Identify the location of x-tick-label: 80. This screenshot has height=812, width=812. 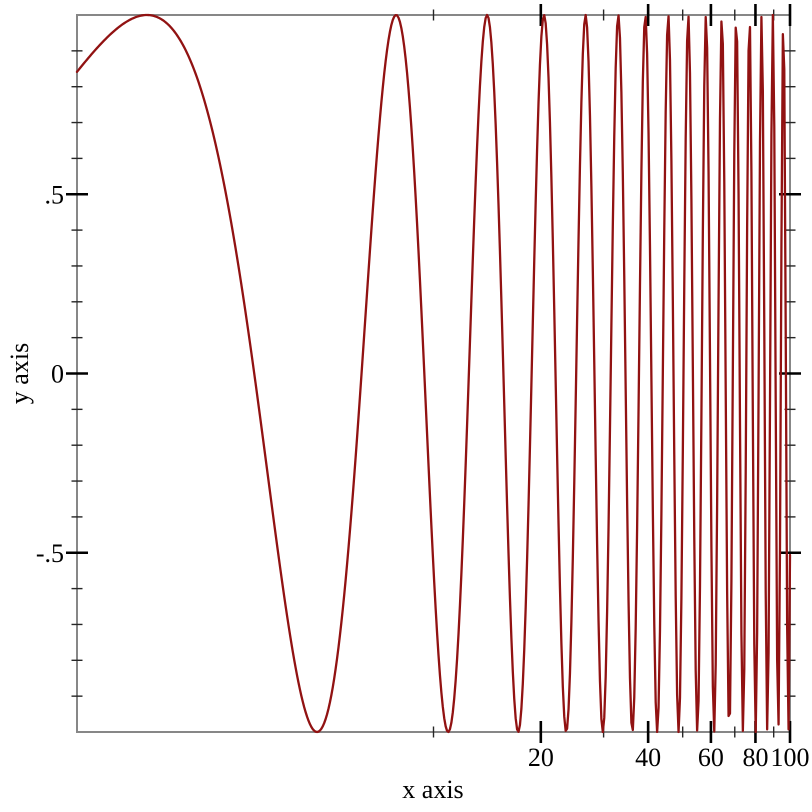
(755, 757).